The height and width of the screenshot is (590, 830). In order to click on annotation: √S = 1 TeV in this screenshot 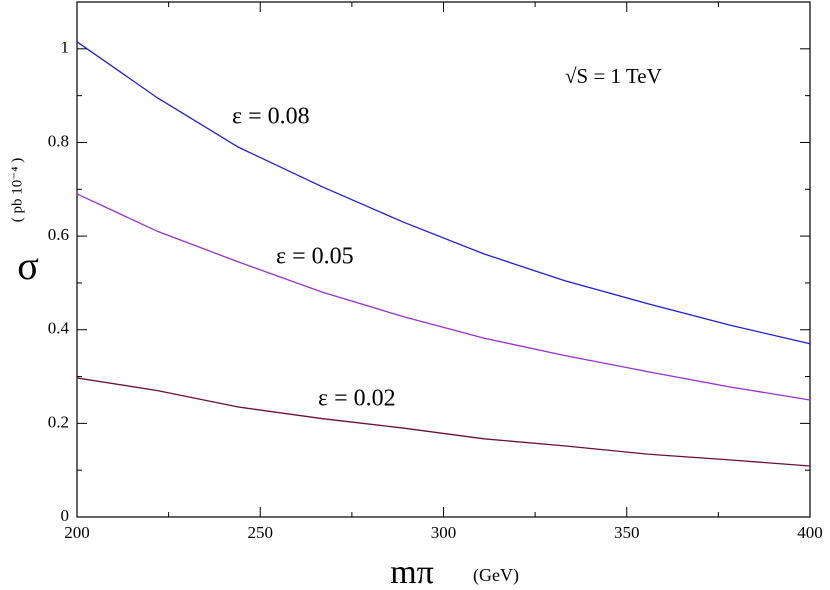, I will do `click(613, 76)`.